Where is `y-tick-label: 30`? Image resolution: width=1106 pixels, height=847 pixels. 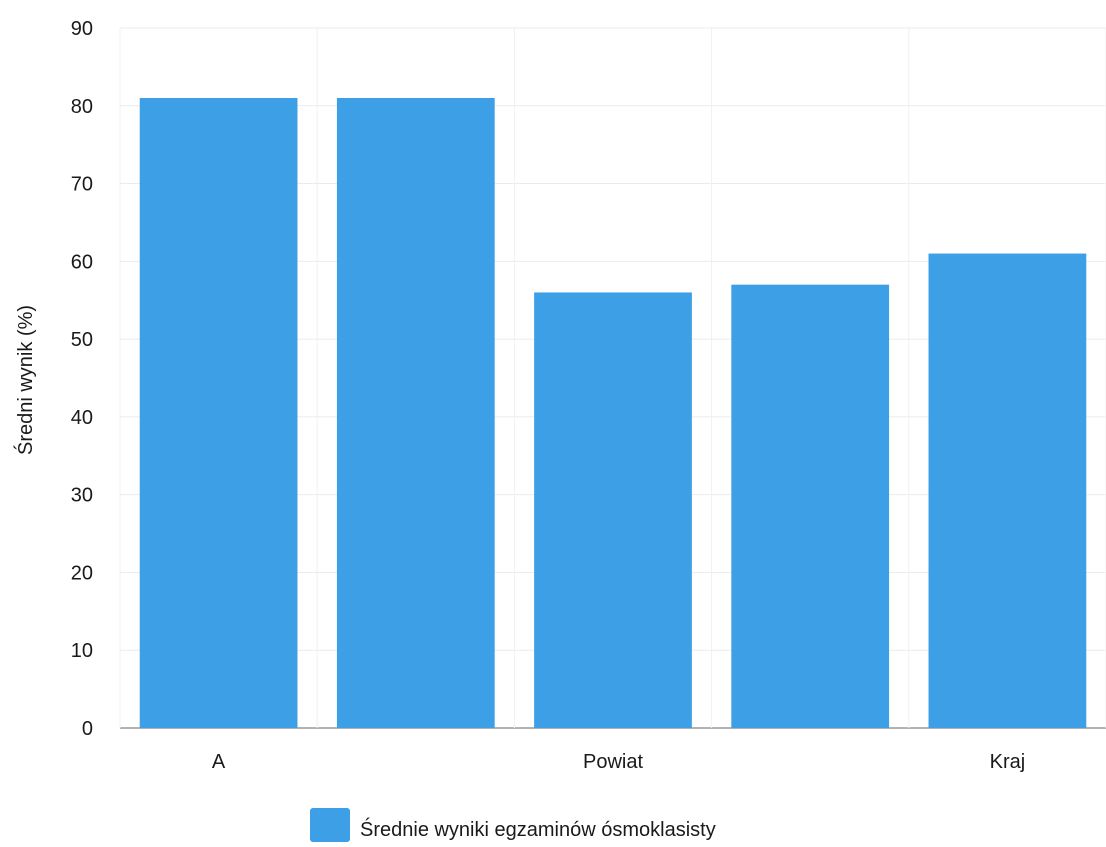
y-tick-label: 30 is located at coordinates (82, 496).